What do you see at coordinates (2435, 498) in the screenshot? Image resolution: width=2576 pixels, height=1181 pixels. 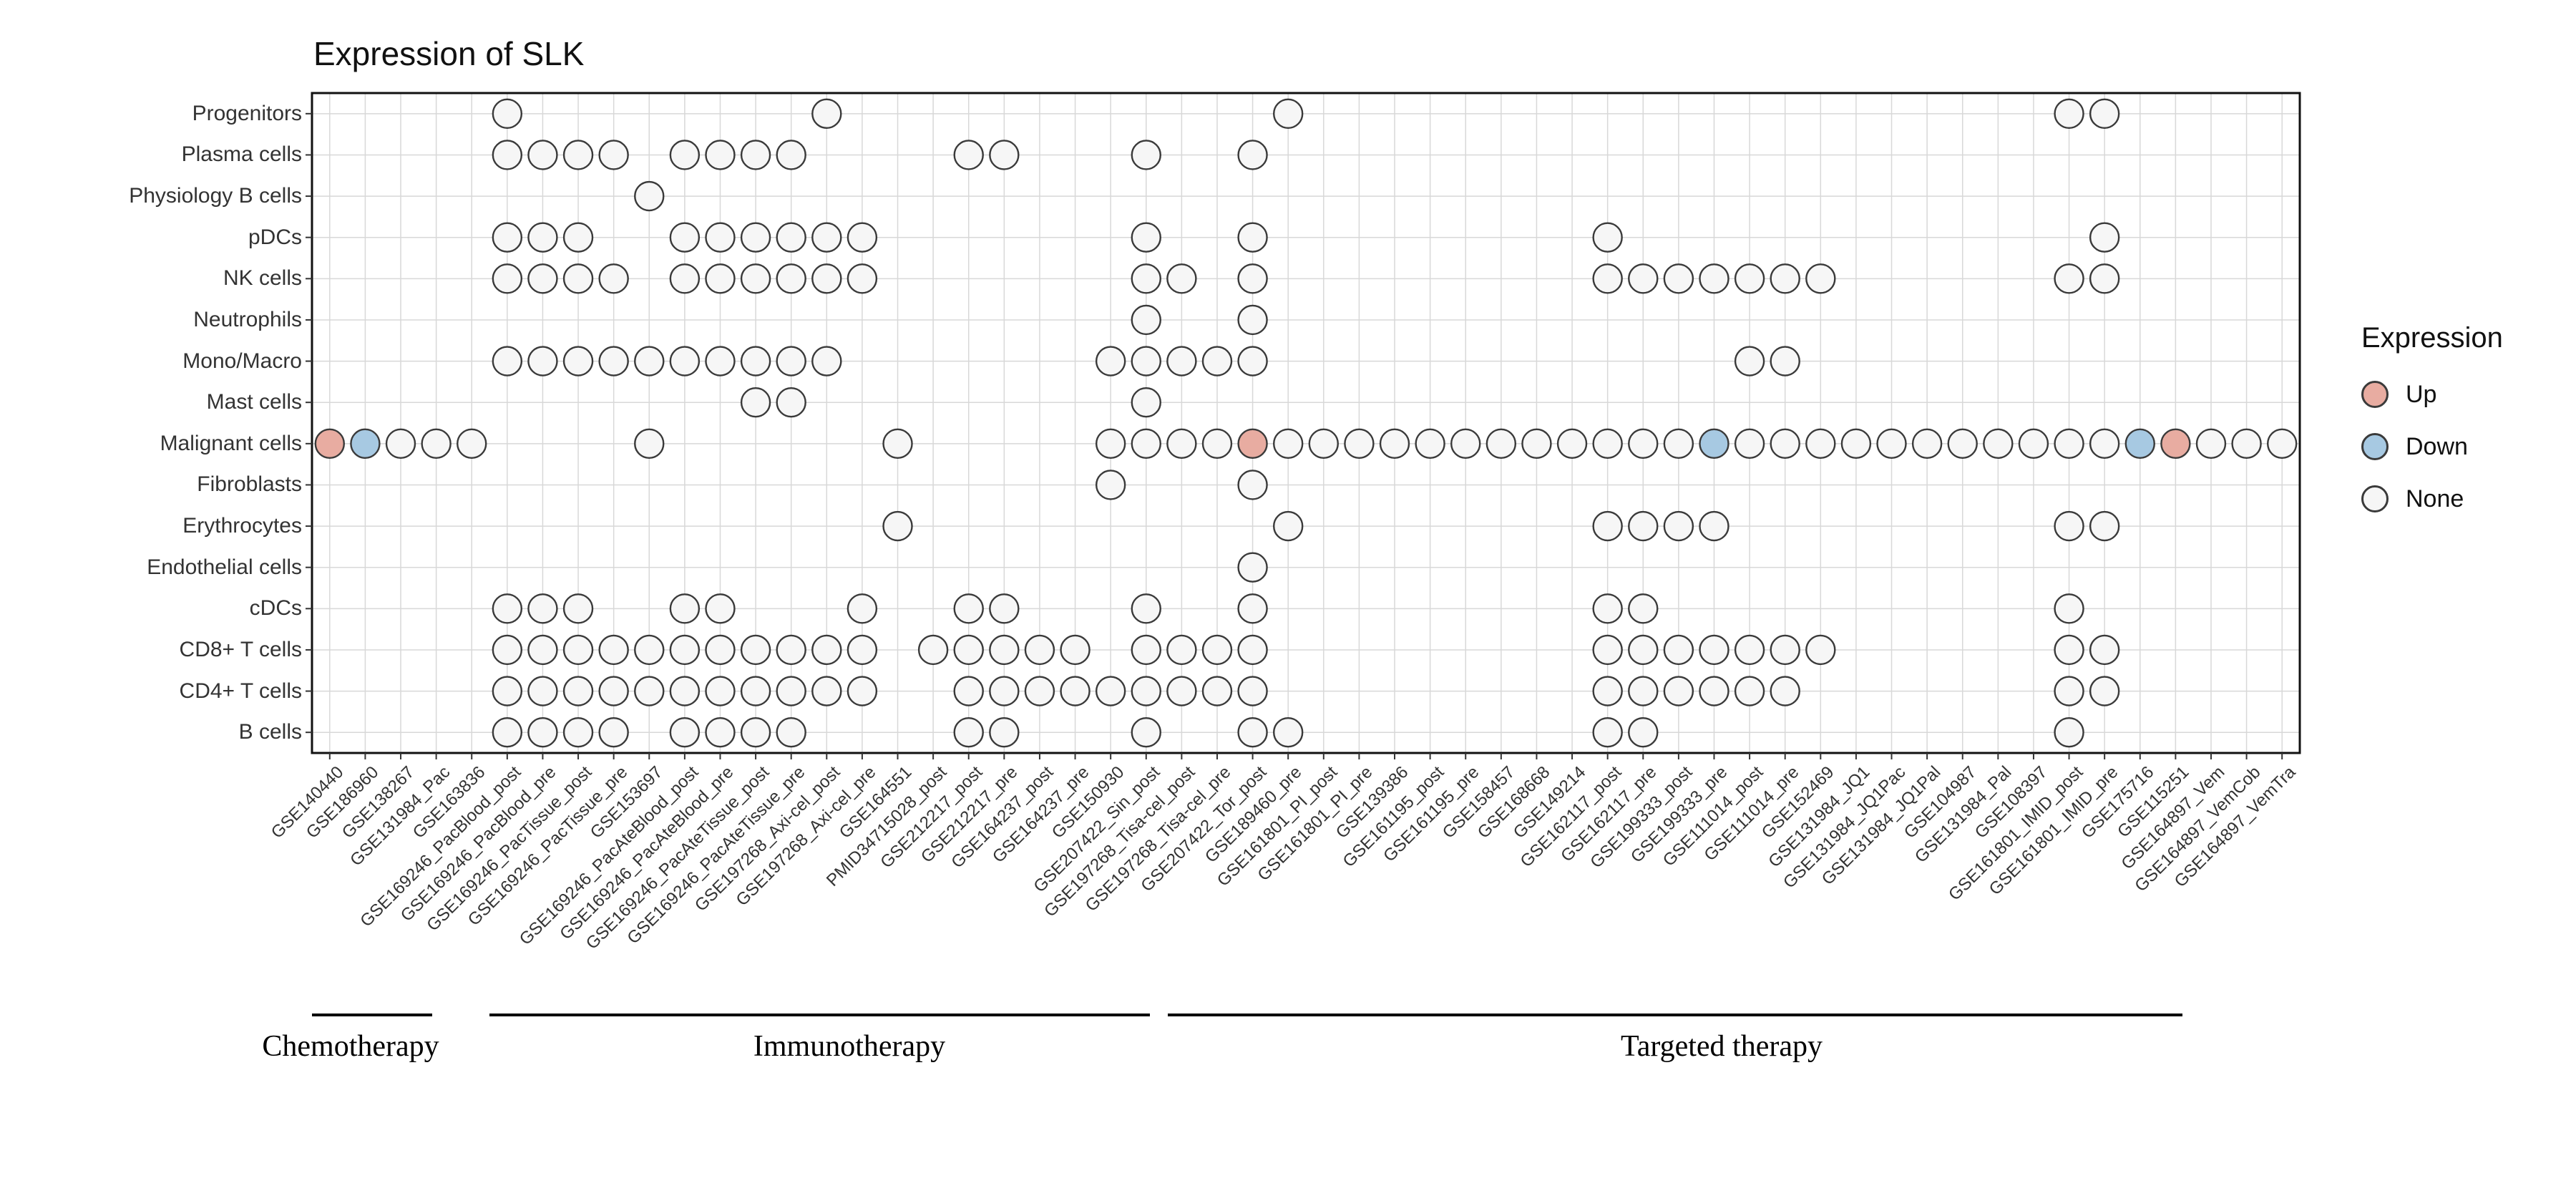 I see `legend-label-none: None` at bounding box center [2435, 498].